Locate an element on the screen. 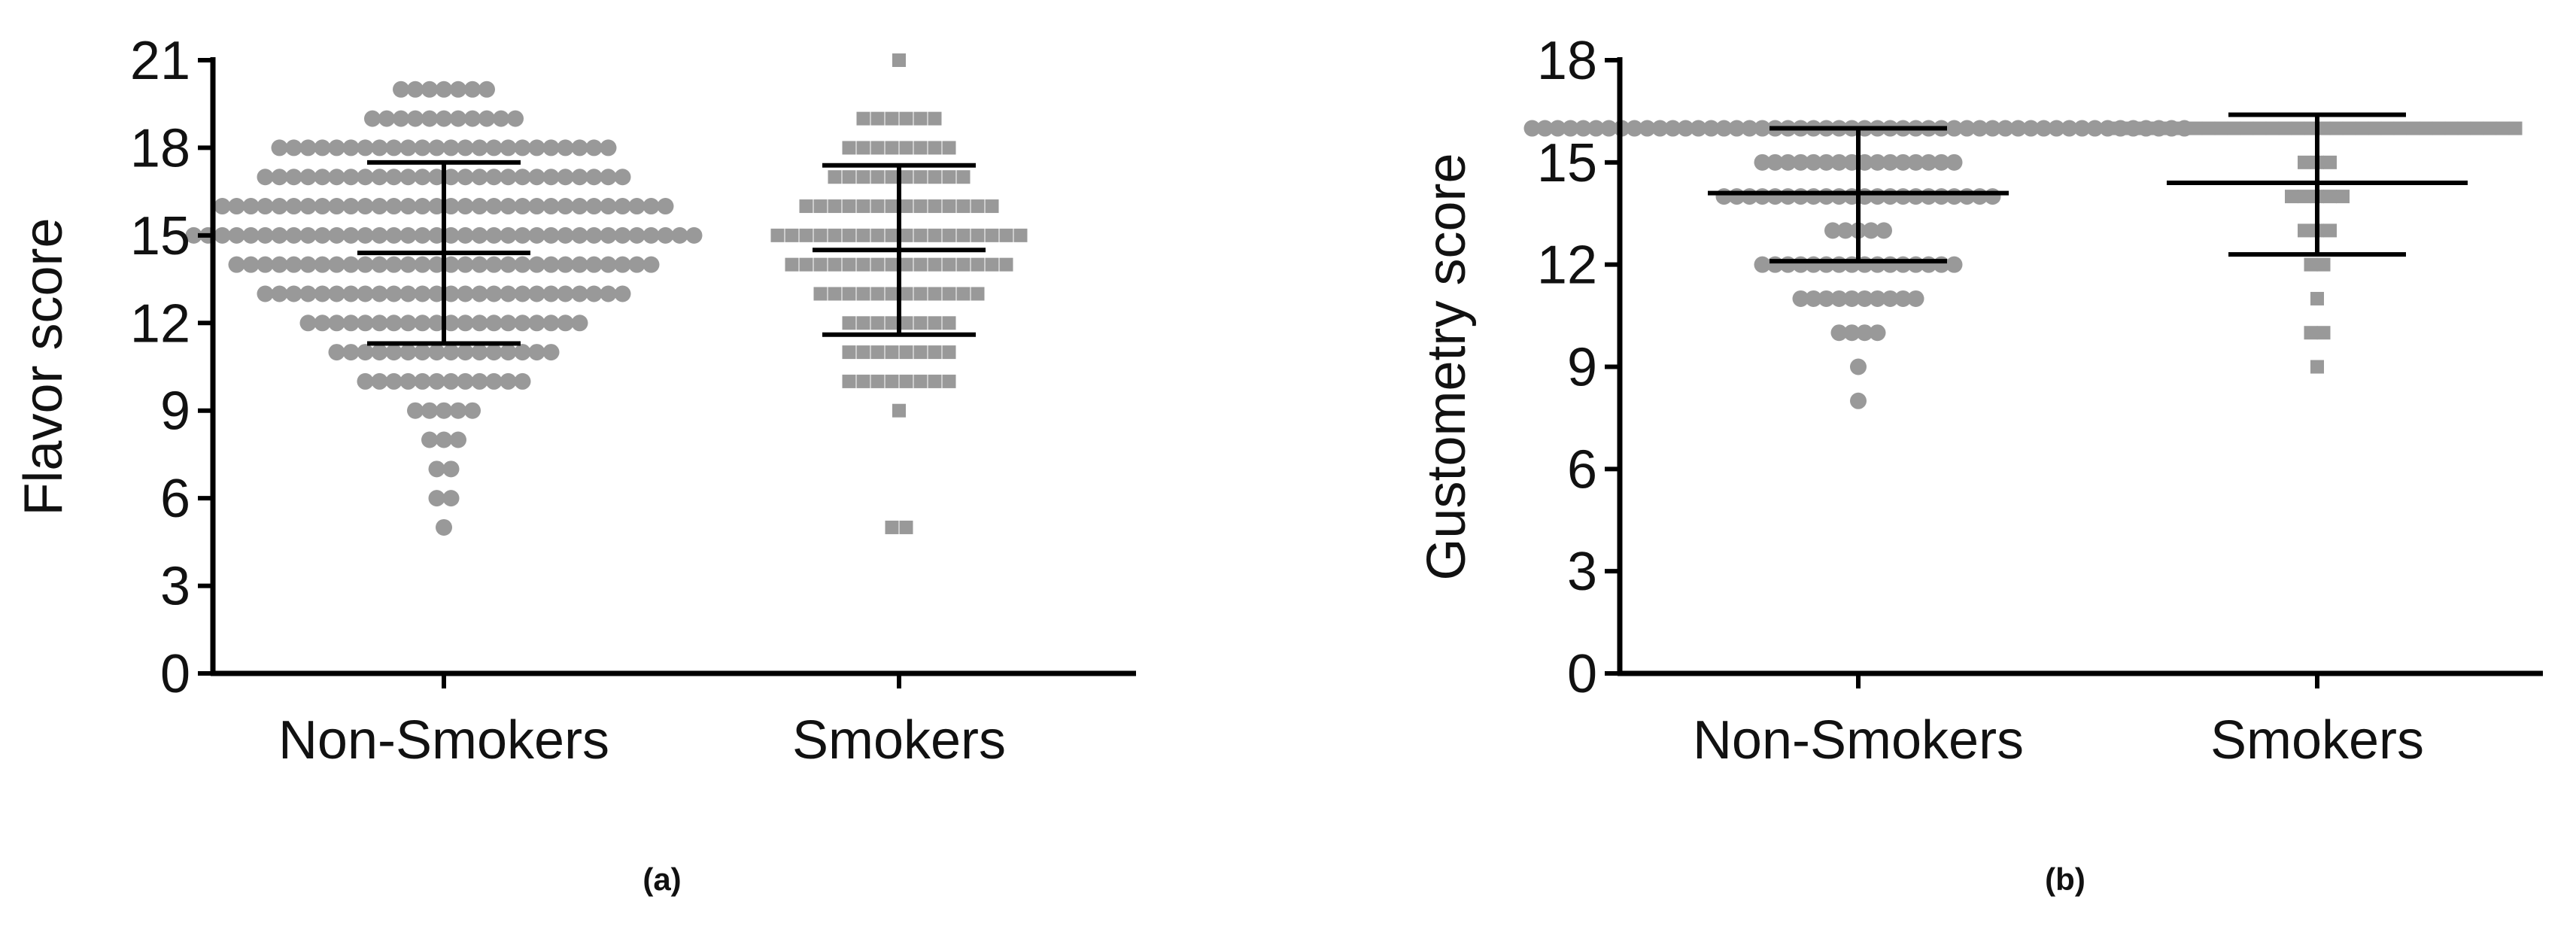  panel-label: (b) is located at coordinates (2065, 879).